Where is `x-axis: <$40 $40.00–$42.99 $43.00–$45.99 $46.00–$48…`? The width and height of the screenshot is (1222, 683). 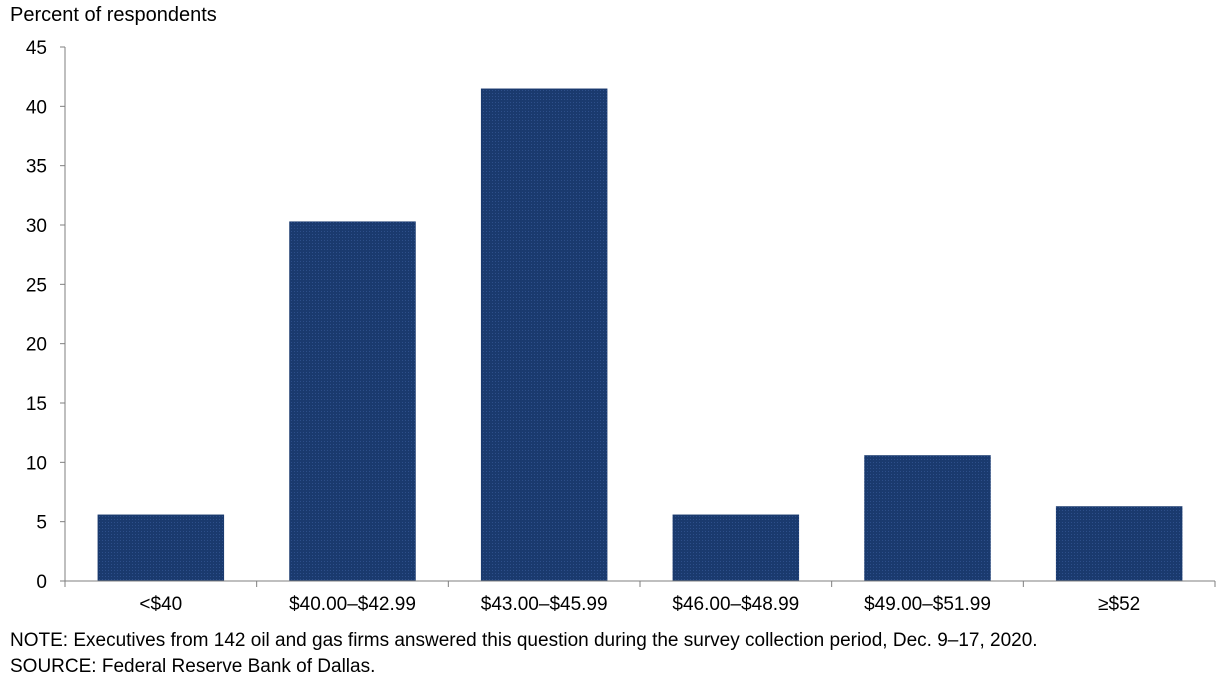 x-axis: <$40 $40.00–$42.99 $43.00–$45.99 $46.00–$48… is located at coordinates (640, 597).